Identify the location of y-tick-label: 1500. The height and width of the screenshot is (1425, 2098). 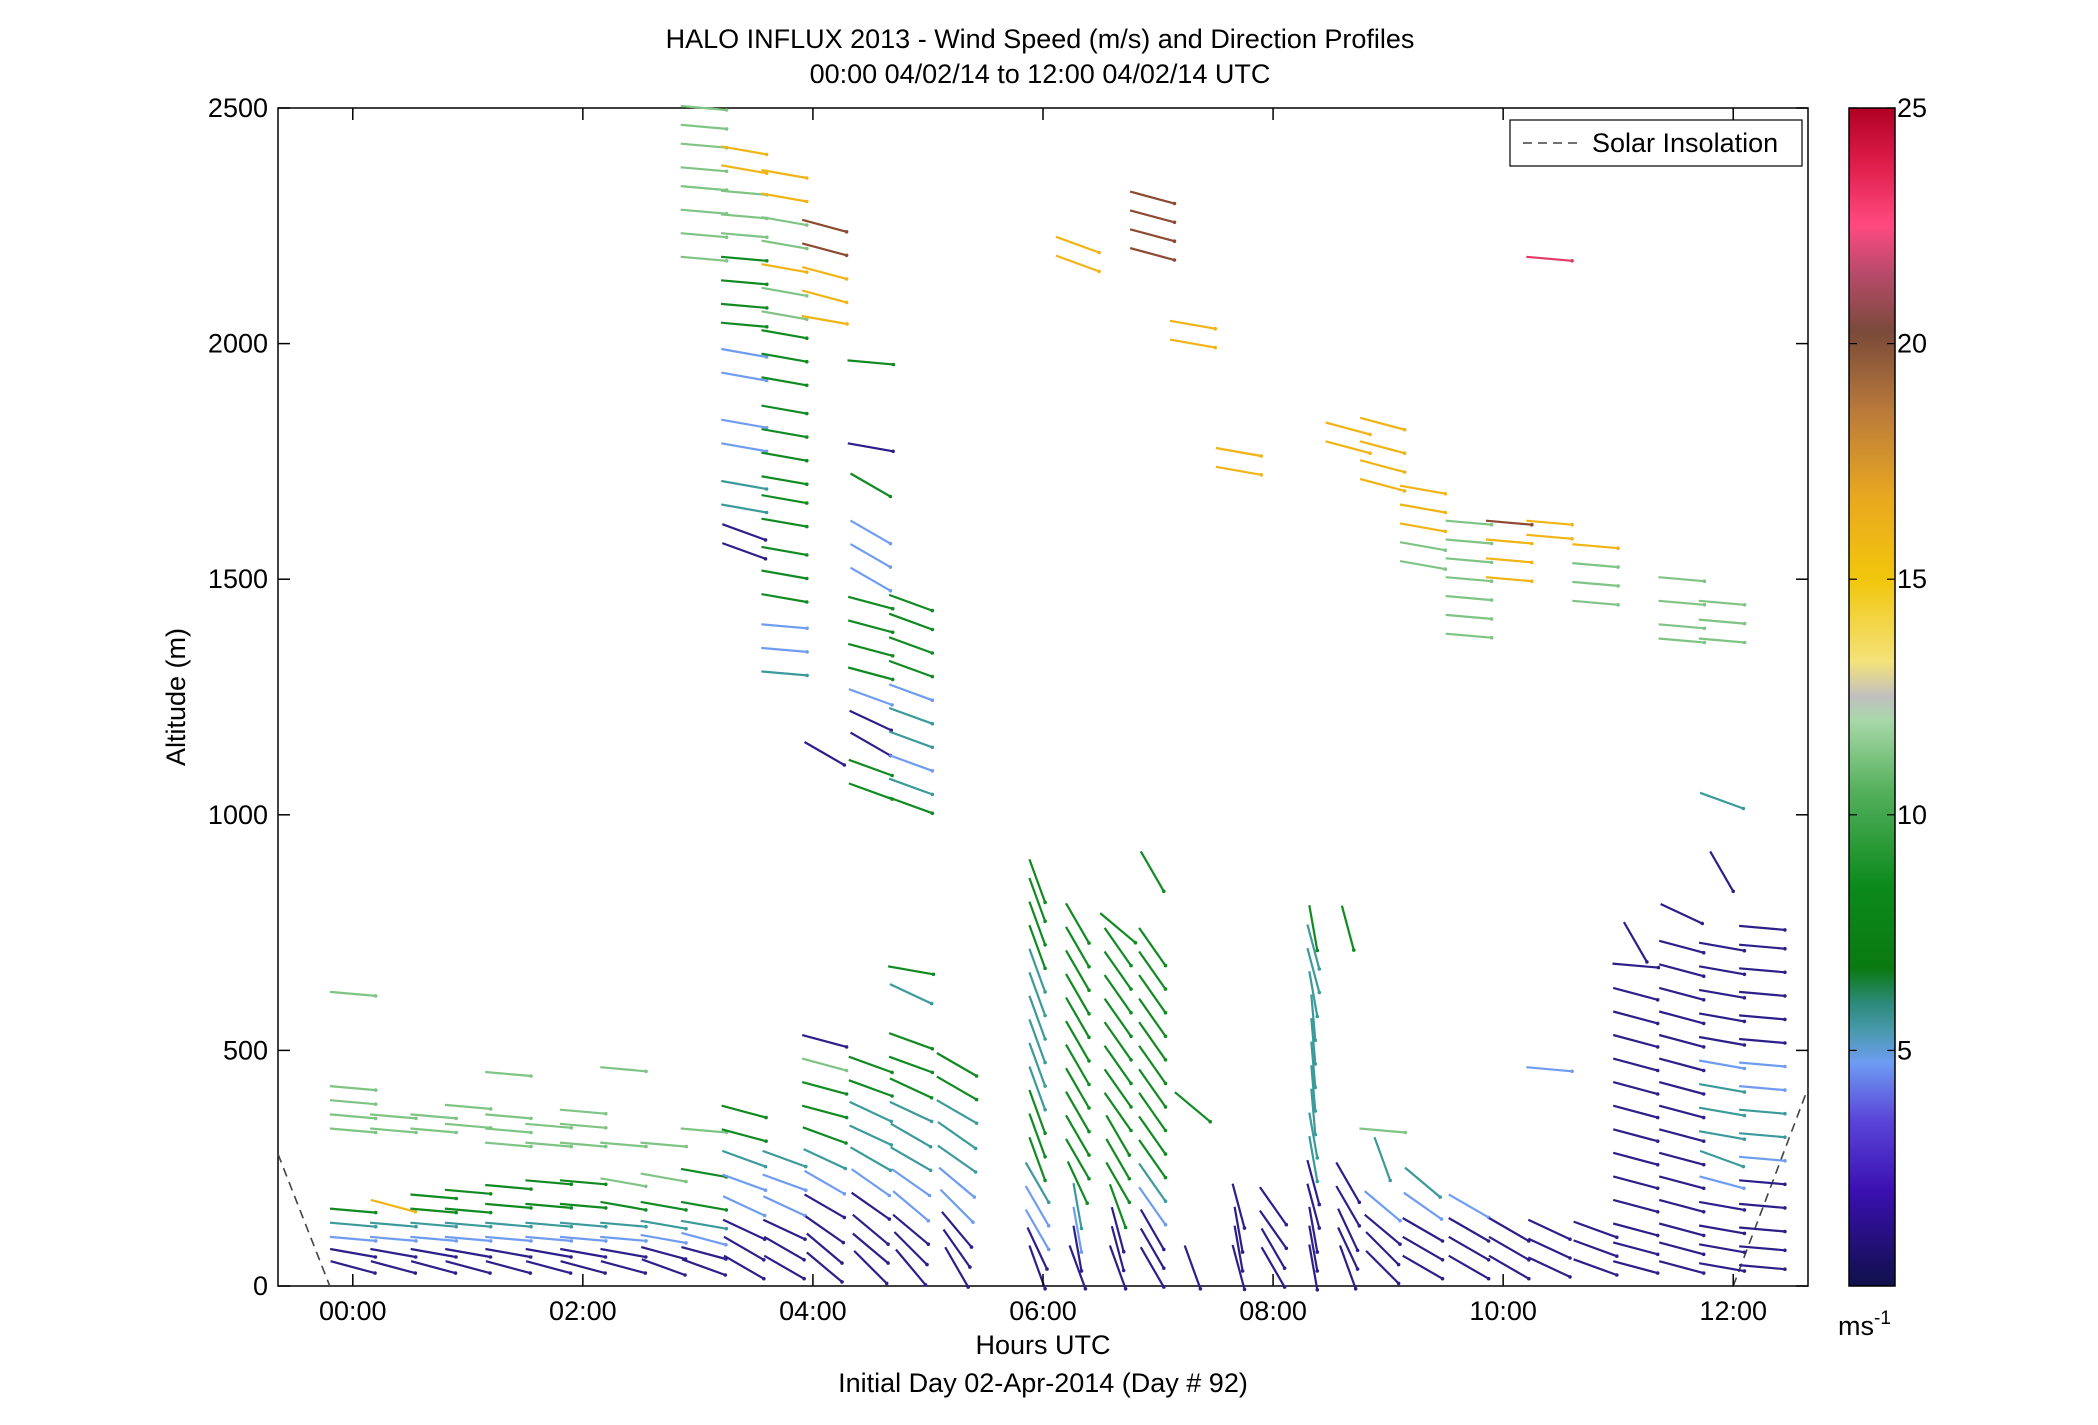
(238, 579).